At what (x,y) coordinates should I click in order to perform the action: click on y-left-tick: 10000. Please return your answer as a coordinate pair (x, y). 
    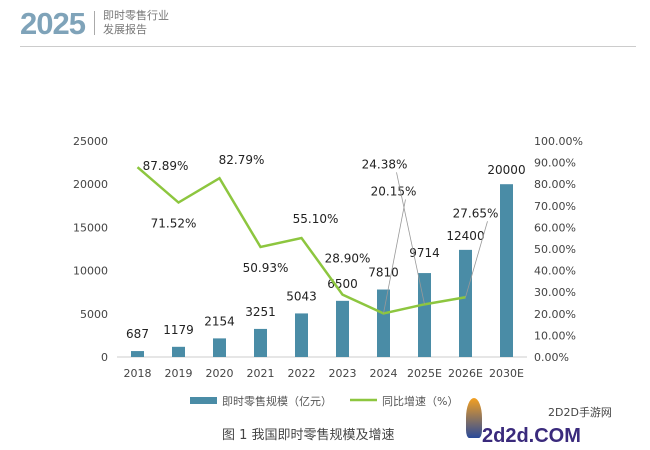
    Looking at the image, I should click on (90, 271).